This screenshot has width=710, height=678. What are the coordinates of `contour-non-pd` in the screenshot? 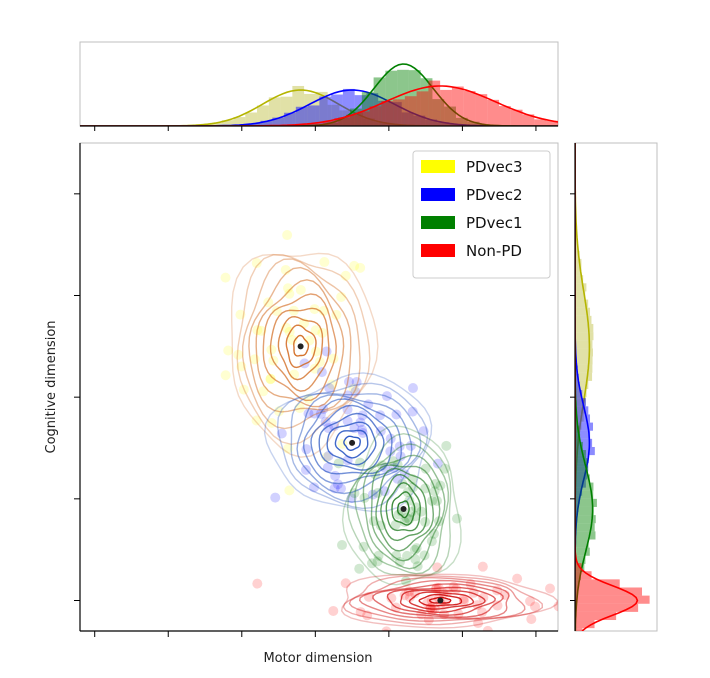 It's located at (443, 600).